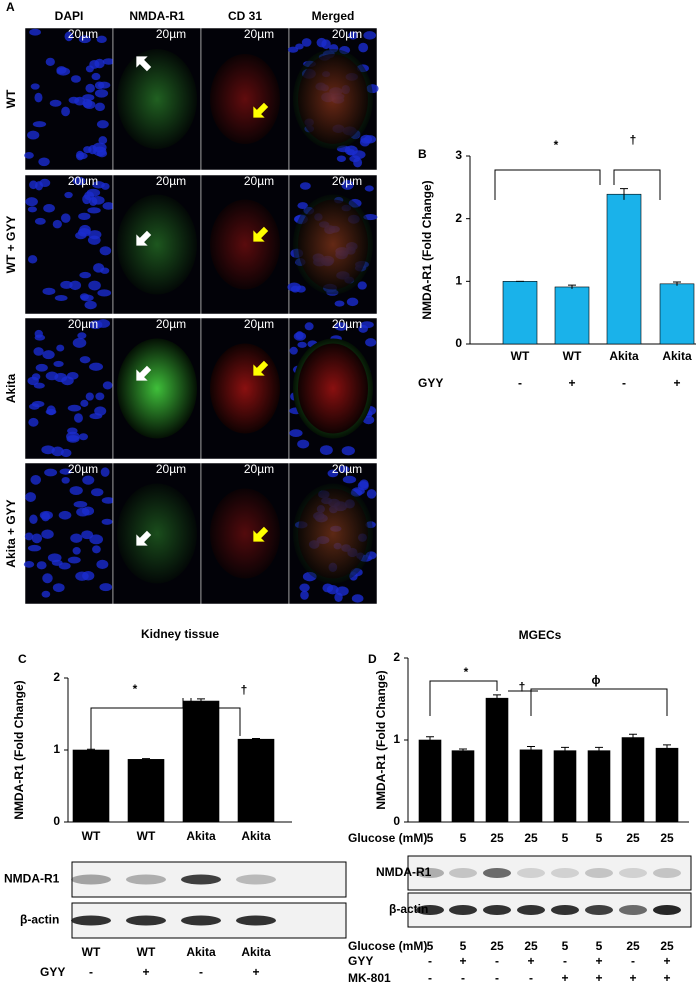  What do you see at coordinates (624, 356) in the screenshot?
I see `x-tick-label: Akita` at bounding box center [624, 356].